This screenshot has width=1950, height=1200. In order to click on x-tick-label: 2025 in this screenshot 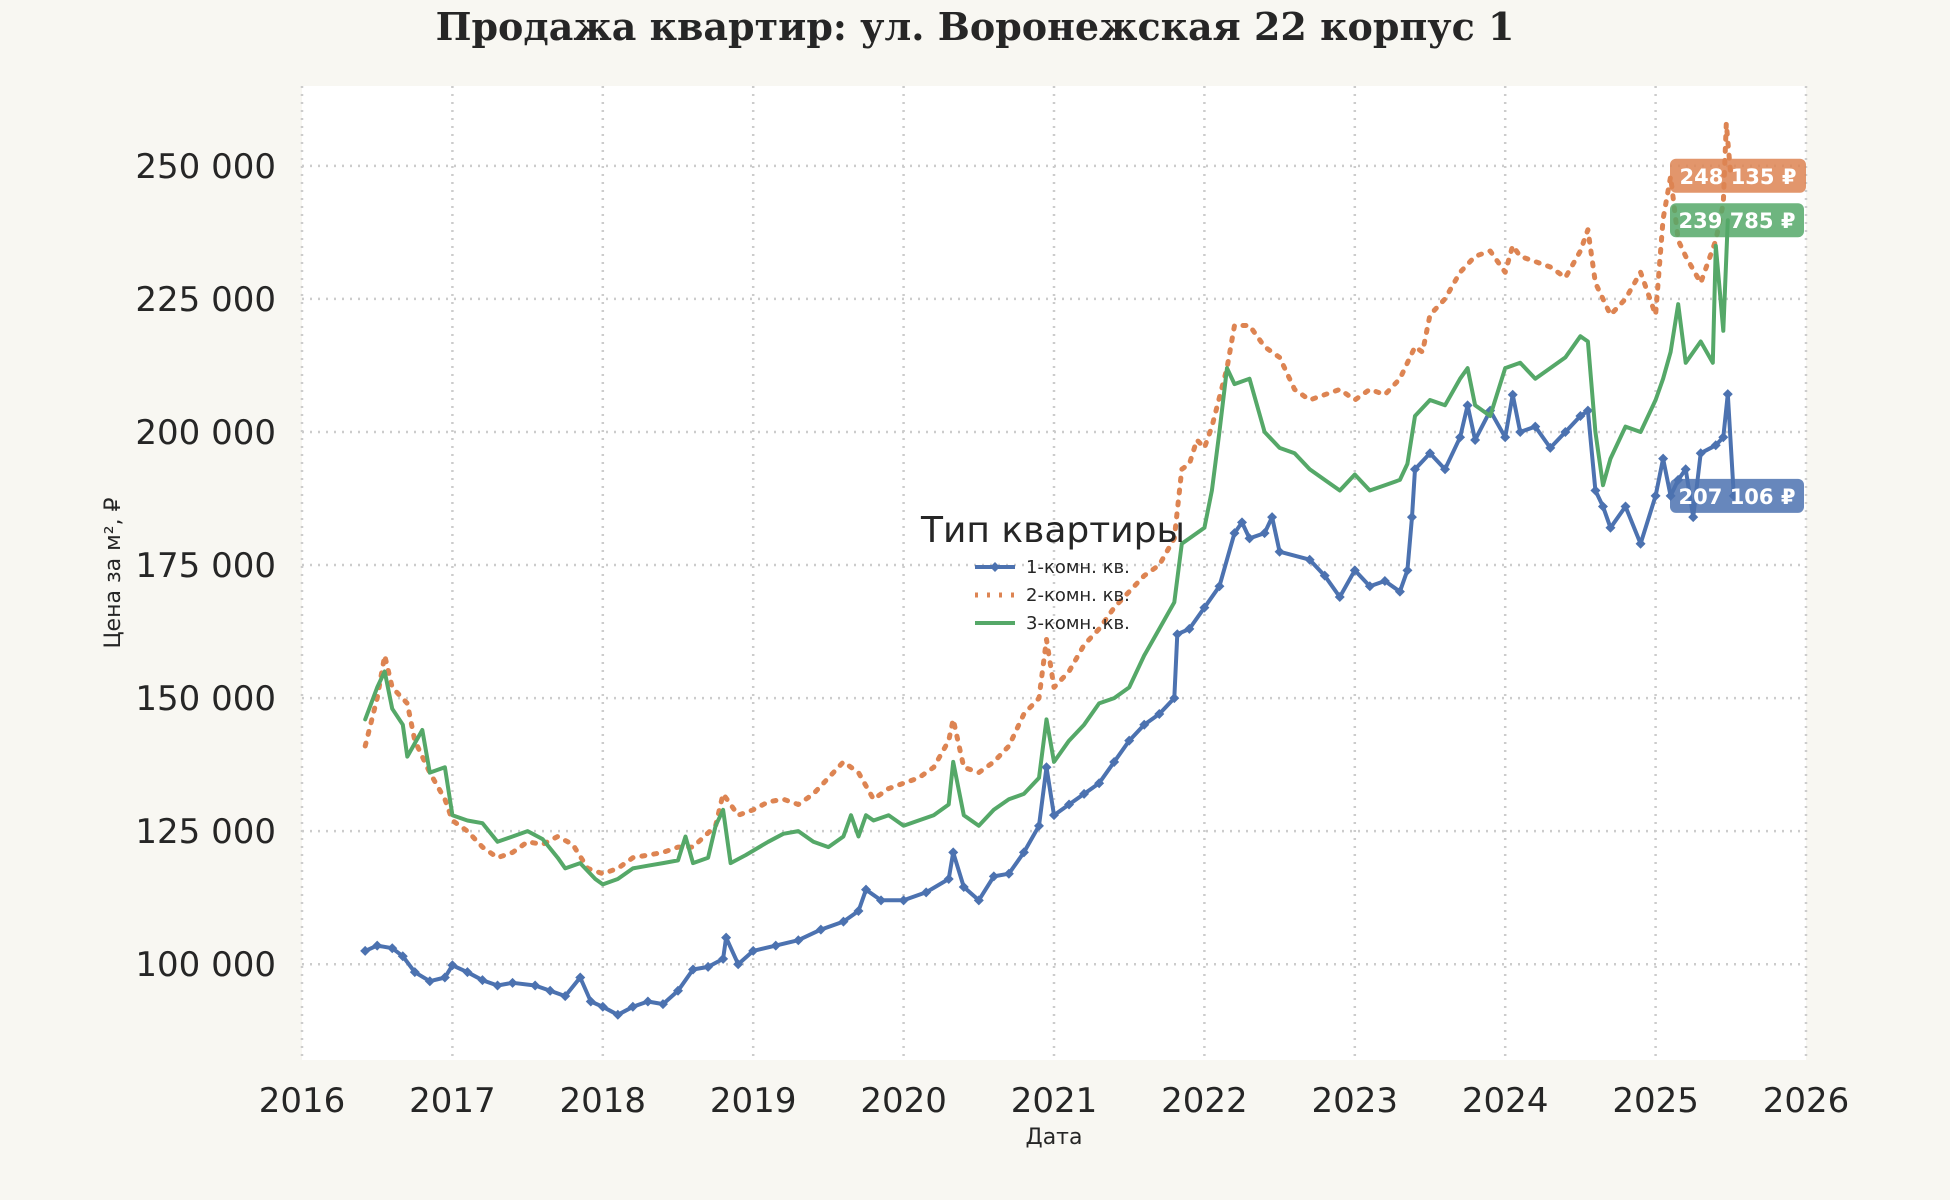, I will do `click(1655, 1101)`.